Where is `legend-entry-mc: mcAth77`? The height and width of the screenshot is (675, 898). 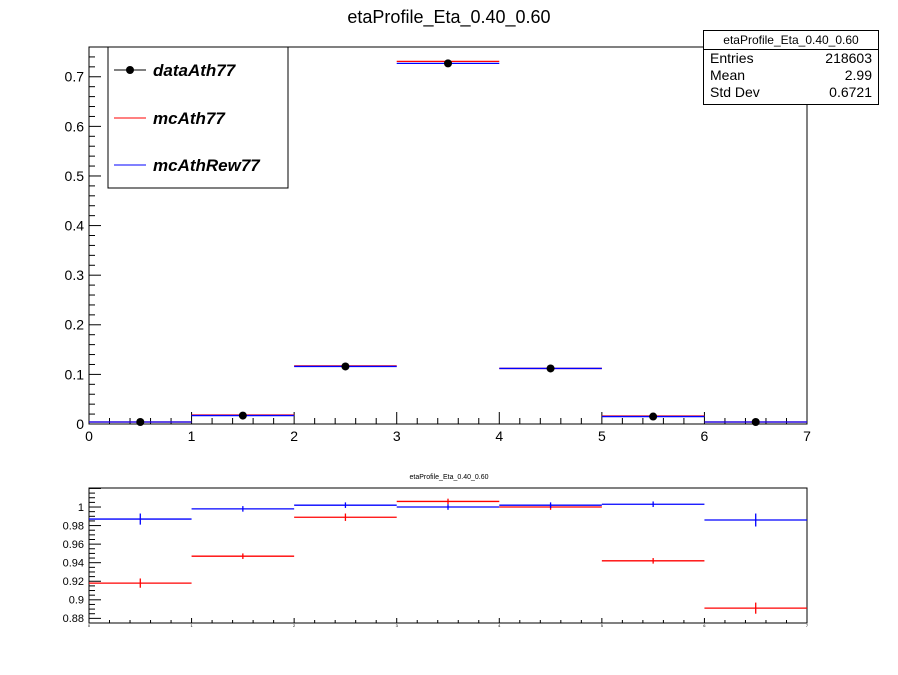
legend-entry-mc: mcAth77 is located at coordinates (170, 118).